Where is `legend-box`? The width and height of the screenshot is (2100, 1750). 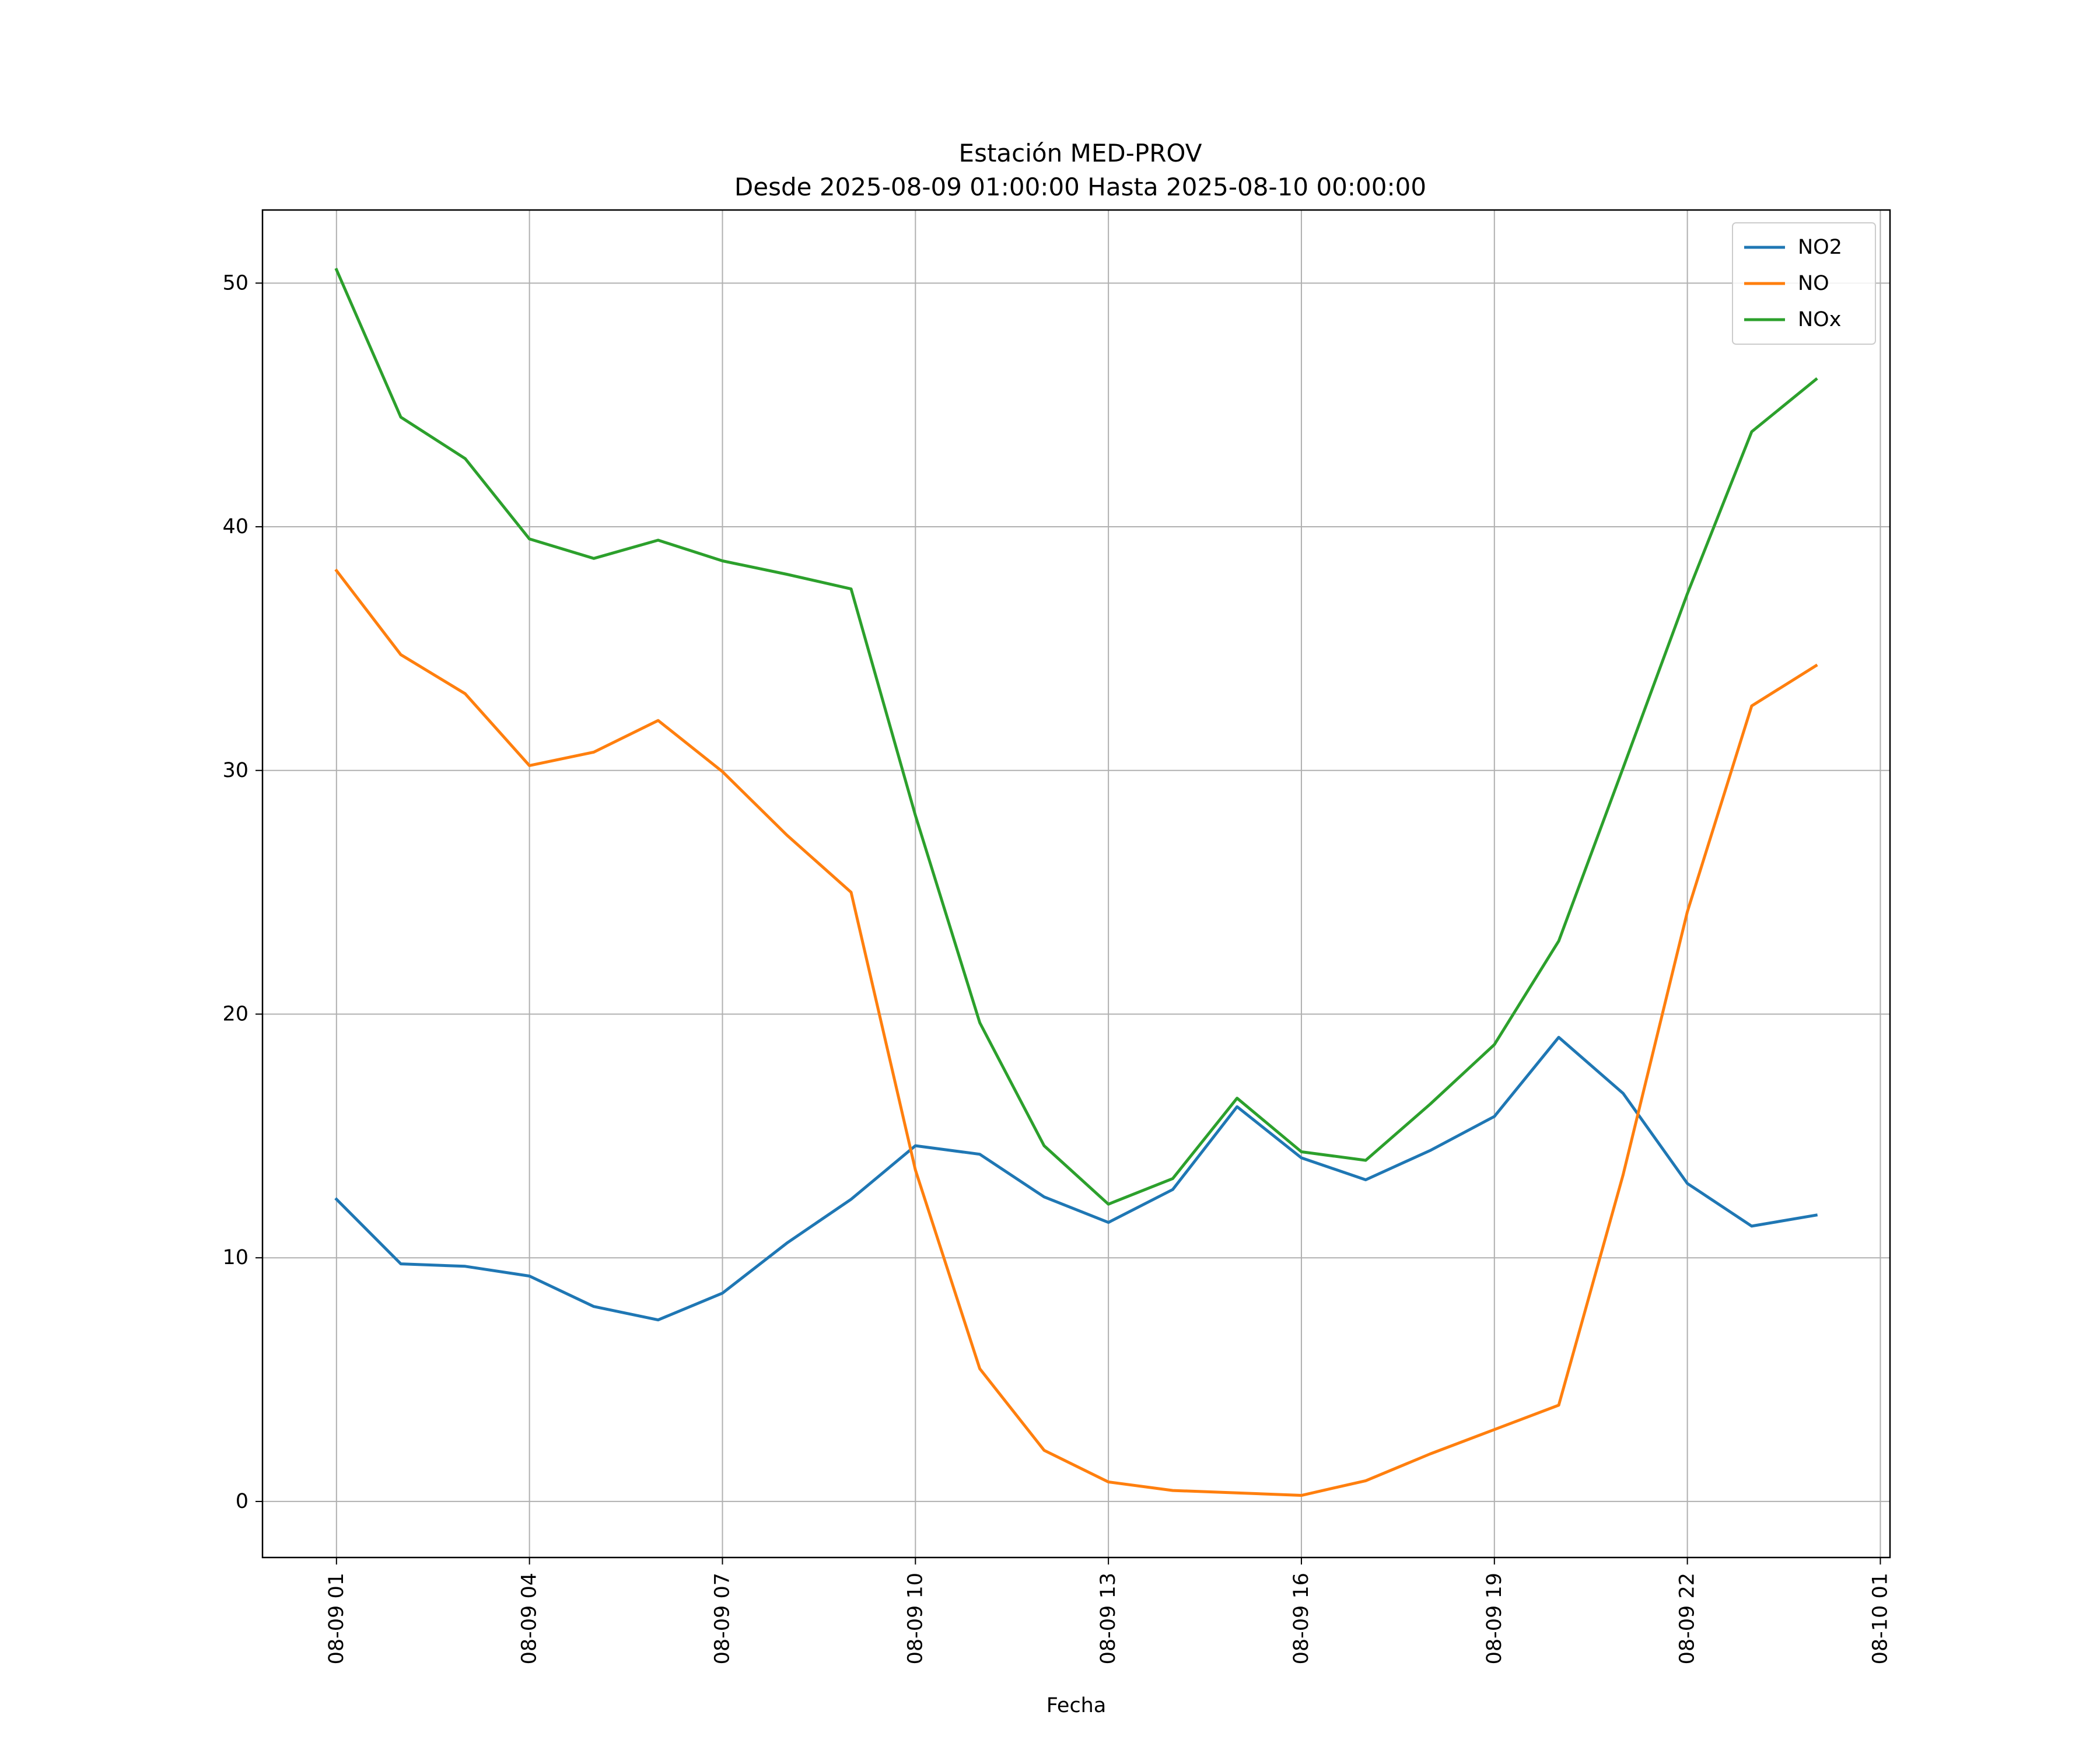
legend-box is located at coordinates (1804, 283).